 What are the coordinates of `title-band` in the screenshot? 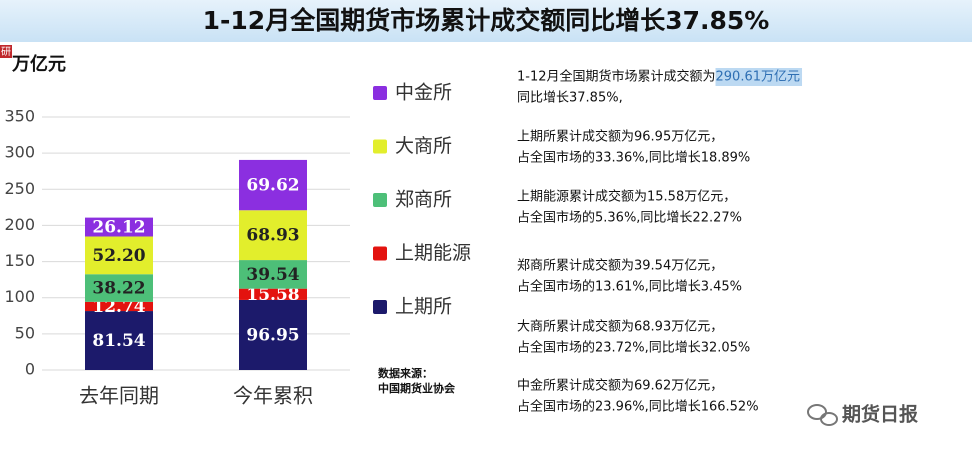 It's located at (486, 21).